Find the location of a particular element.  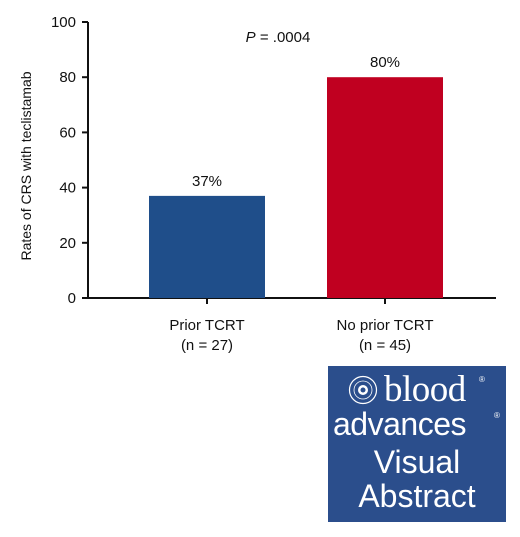

y-axis-label: Rates of CRS with teclistamab is located at coordinates (26, 165).